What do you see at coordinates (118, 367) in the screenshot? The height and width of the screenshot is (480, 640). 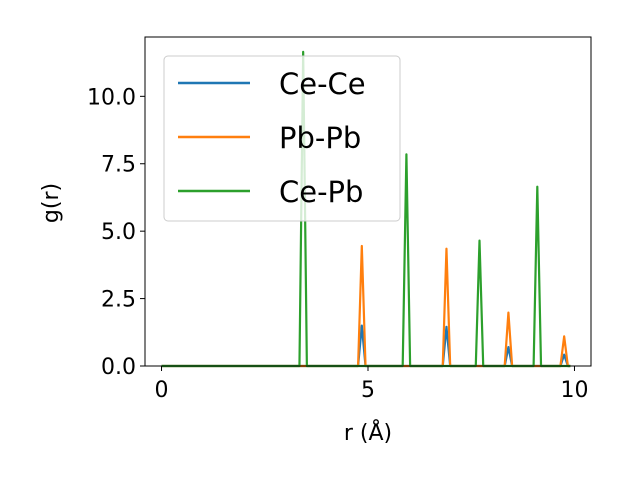 I see `y-tick-label: 0.0` at bounding box center [118, 367].